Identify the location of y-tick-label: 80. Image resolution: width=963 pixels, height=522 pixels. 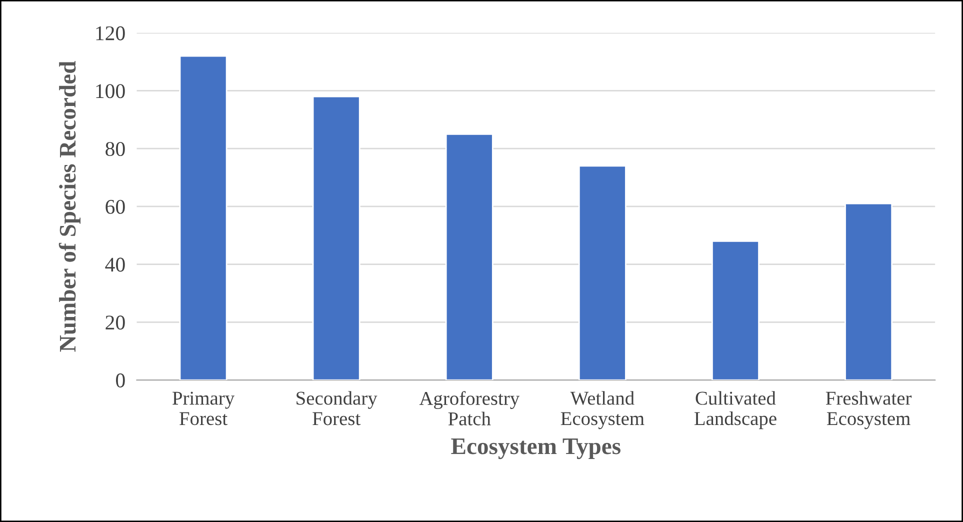
(115, 149).